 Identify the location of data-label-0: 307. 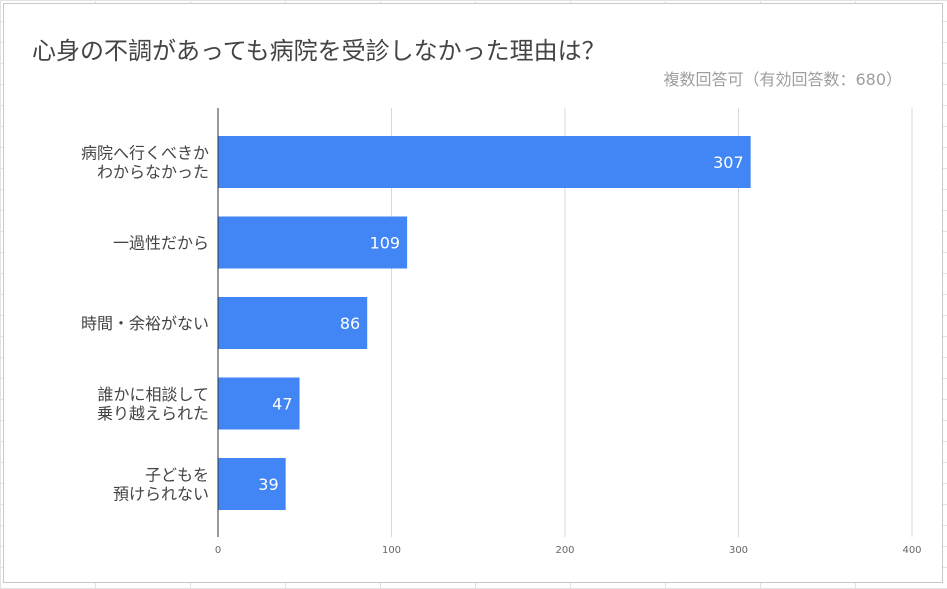
(728, 162).